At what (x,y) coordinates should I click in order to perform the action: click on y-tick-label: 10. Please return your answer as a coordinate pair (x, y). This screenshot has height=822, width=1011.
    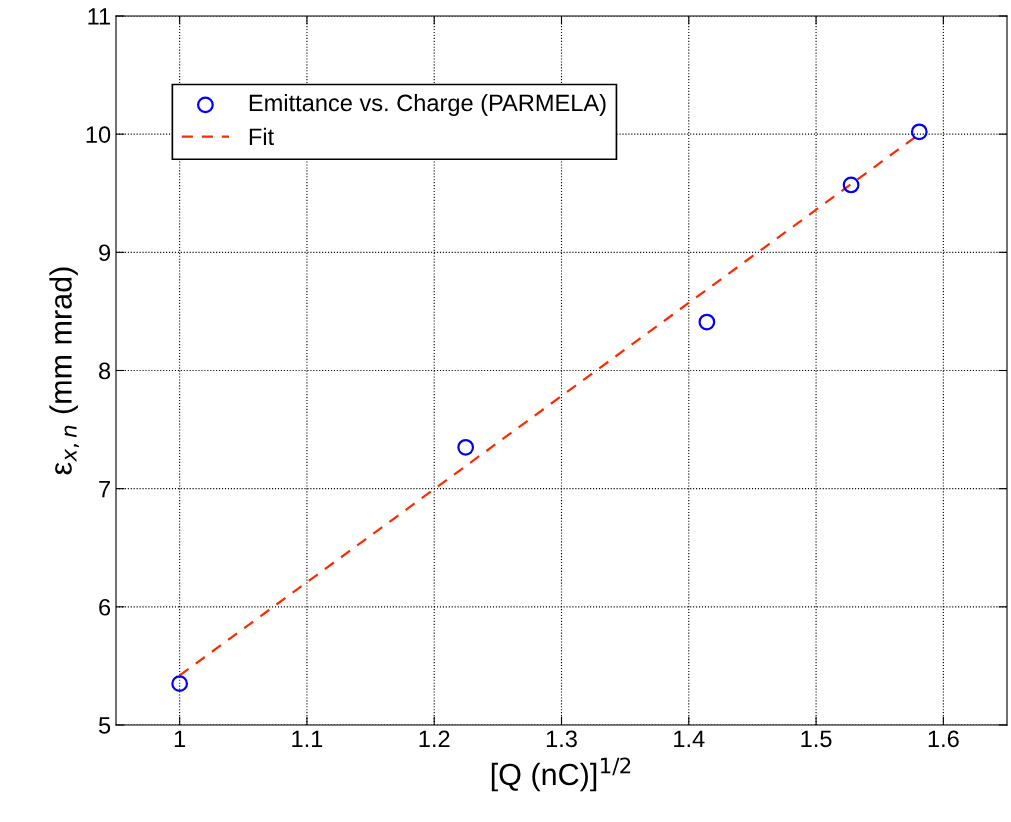
    Looking at the image, I should click on (98, 134).